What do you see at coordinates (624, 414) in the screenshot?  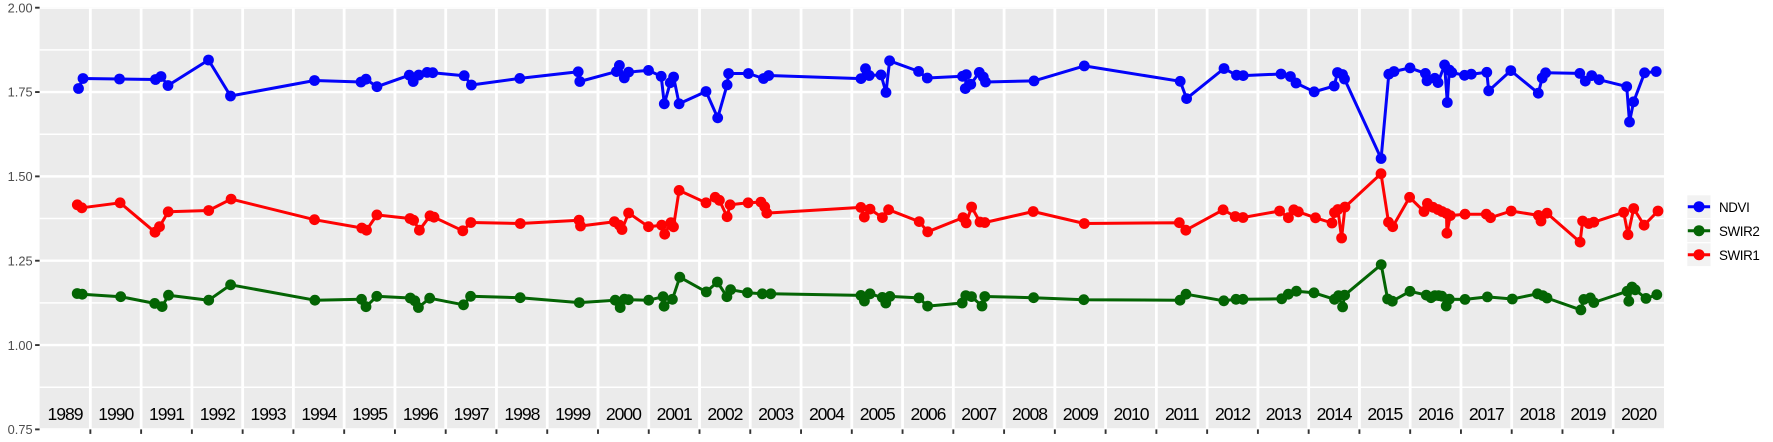 I see `svg-text: 2000` at bounding box center [624, 414].